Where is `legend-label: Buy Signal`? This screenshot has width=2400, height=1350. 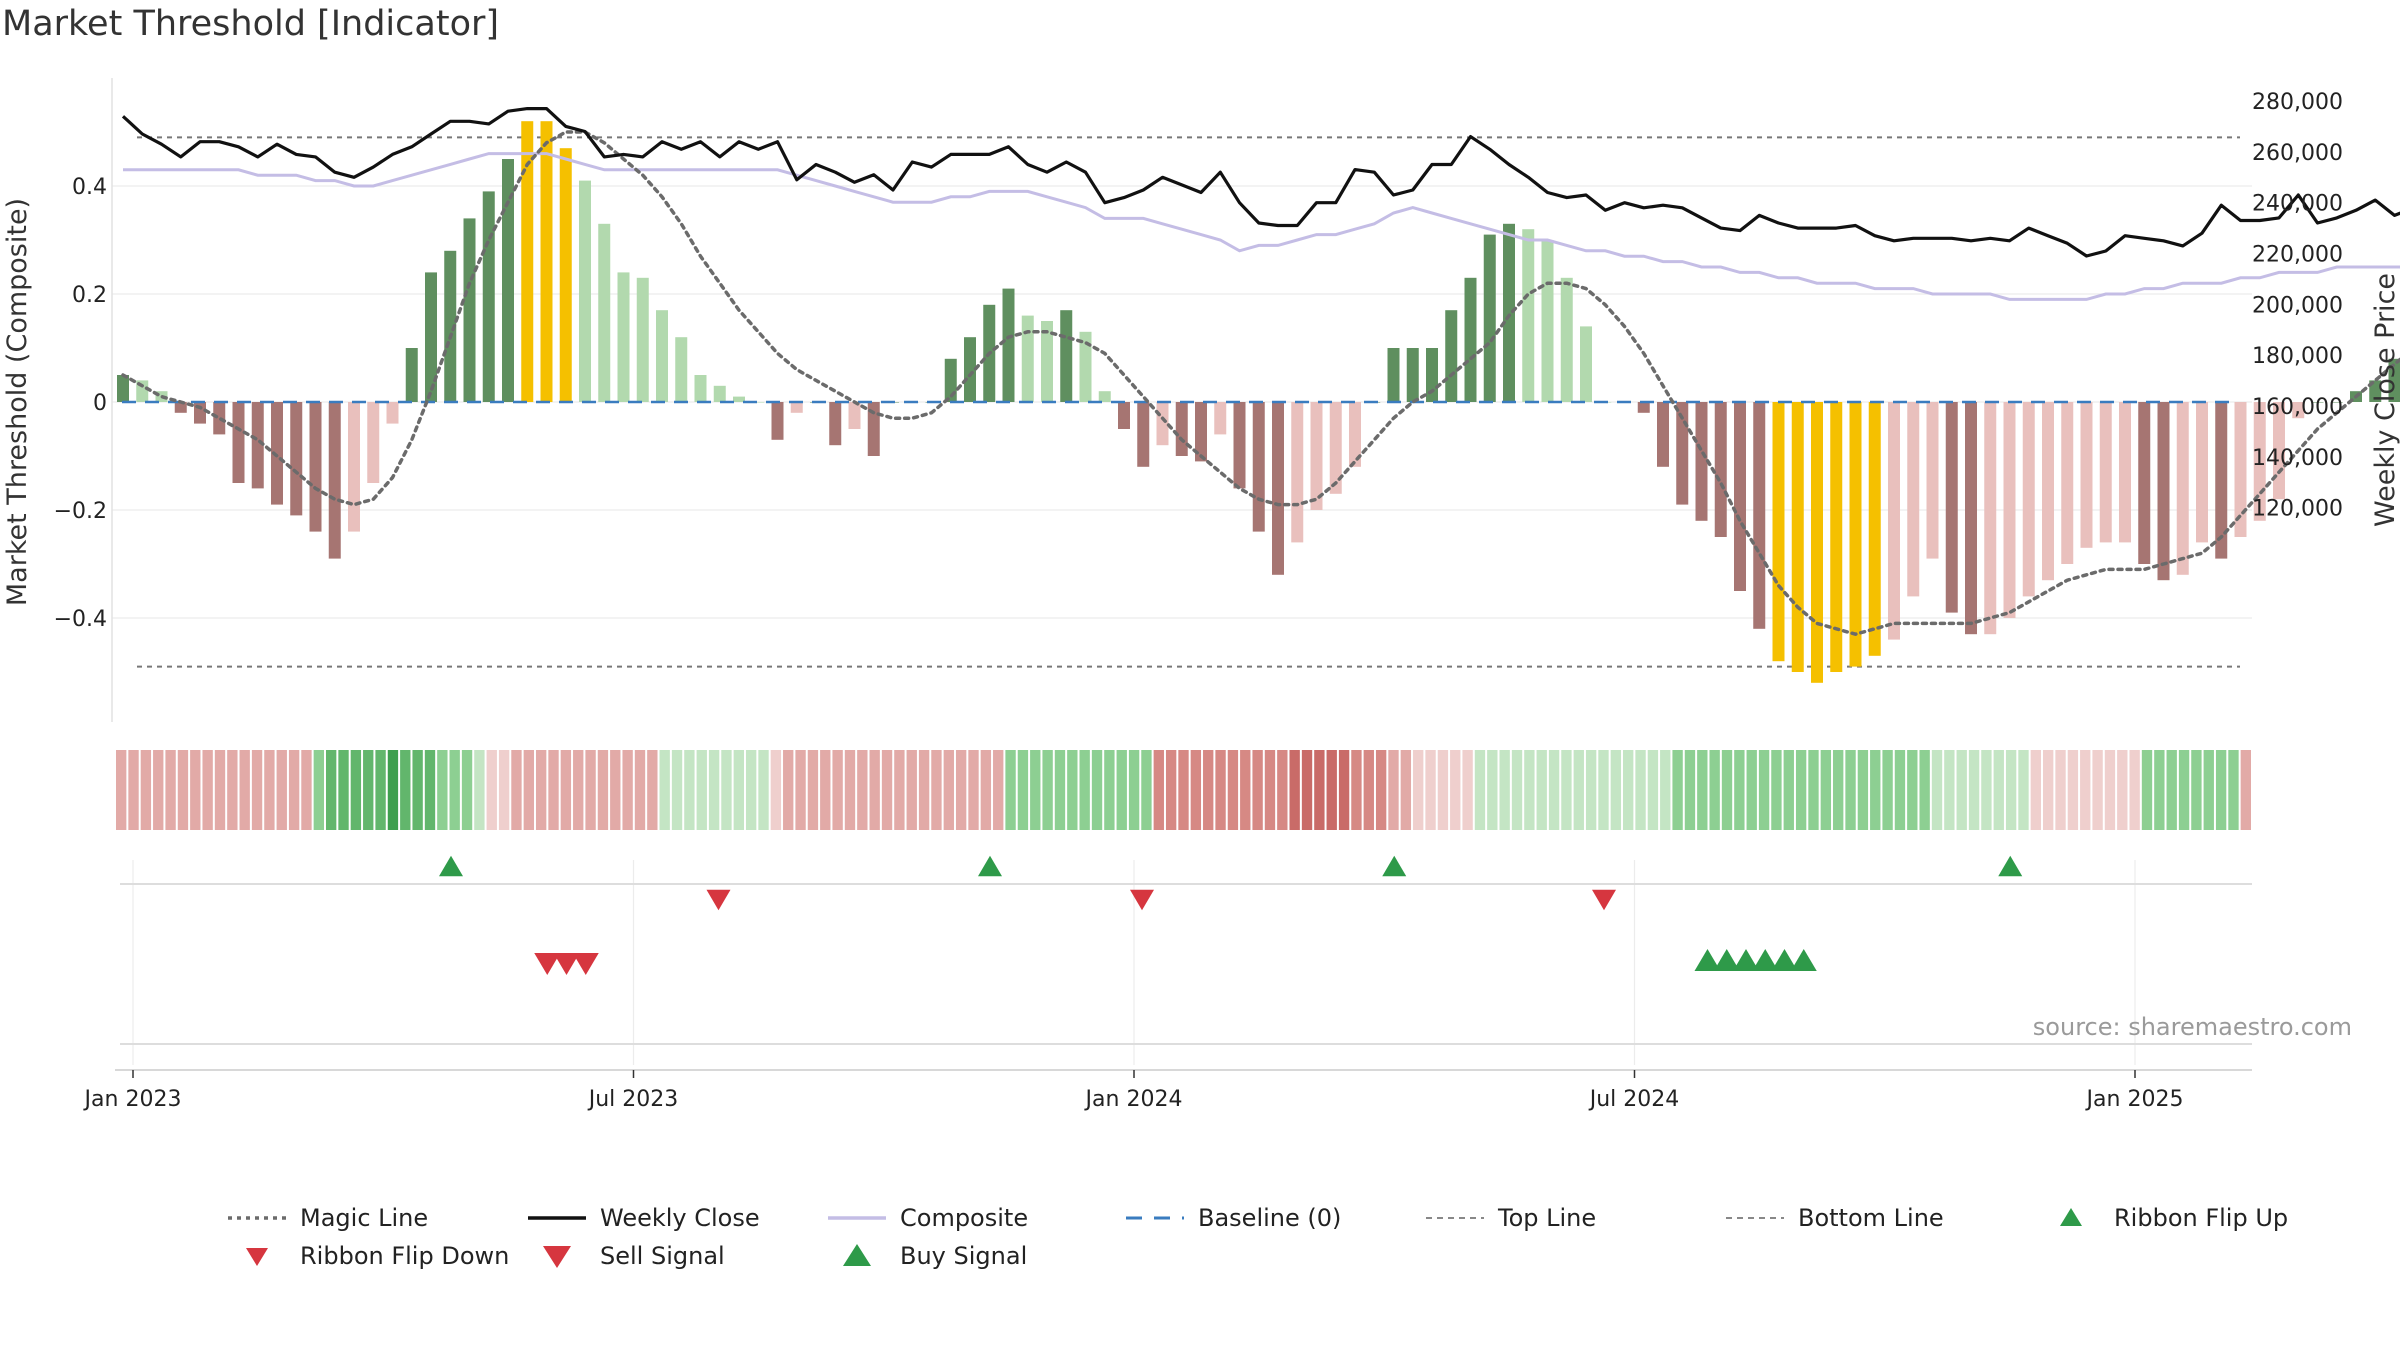
legend-label: Buy Signal is located at coordinates (963, 1256).